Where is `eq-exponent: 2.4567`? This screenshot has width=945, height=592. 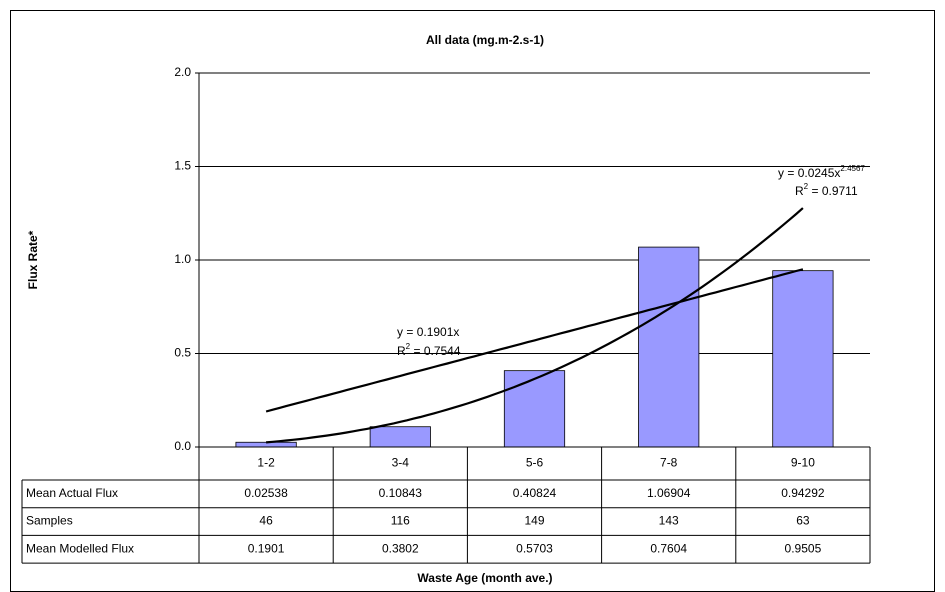 eq-exponent: 2.4567 is located at coordinates (852, 168).